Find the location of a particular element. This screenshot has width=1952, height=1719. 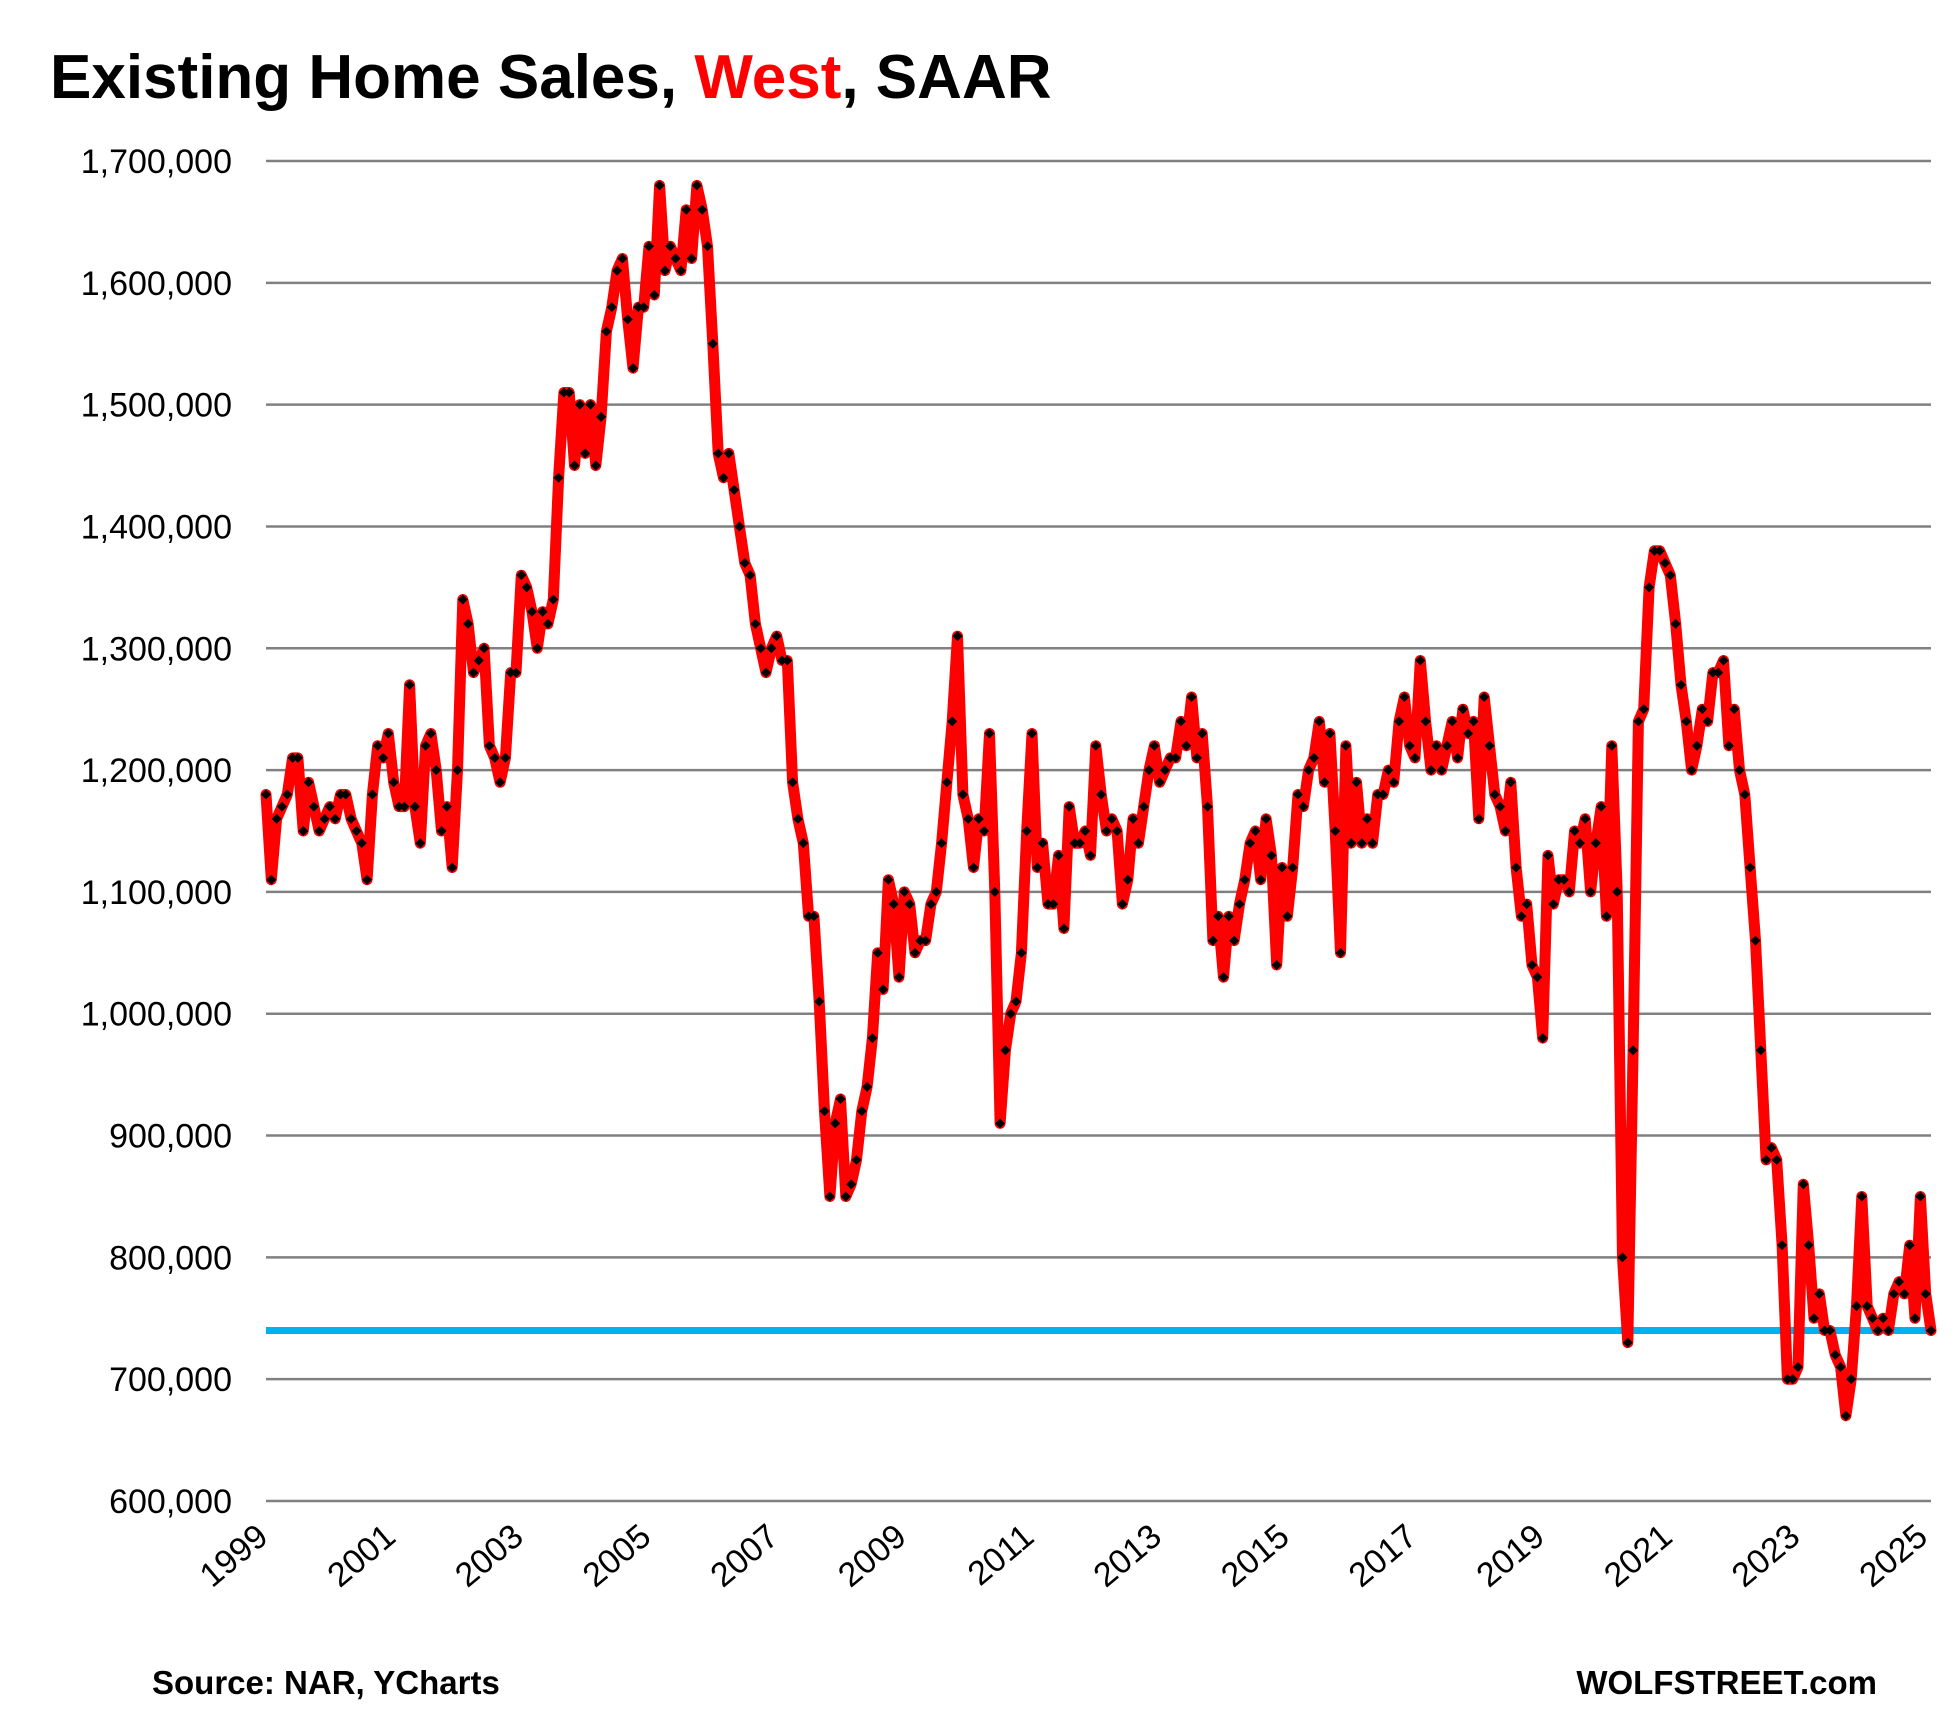

y-tick-label: 1,200,000 is located at coordinates (156, 771).